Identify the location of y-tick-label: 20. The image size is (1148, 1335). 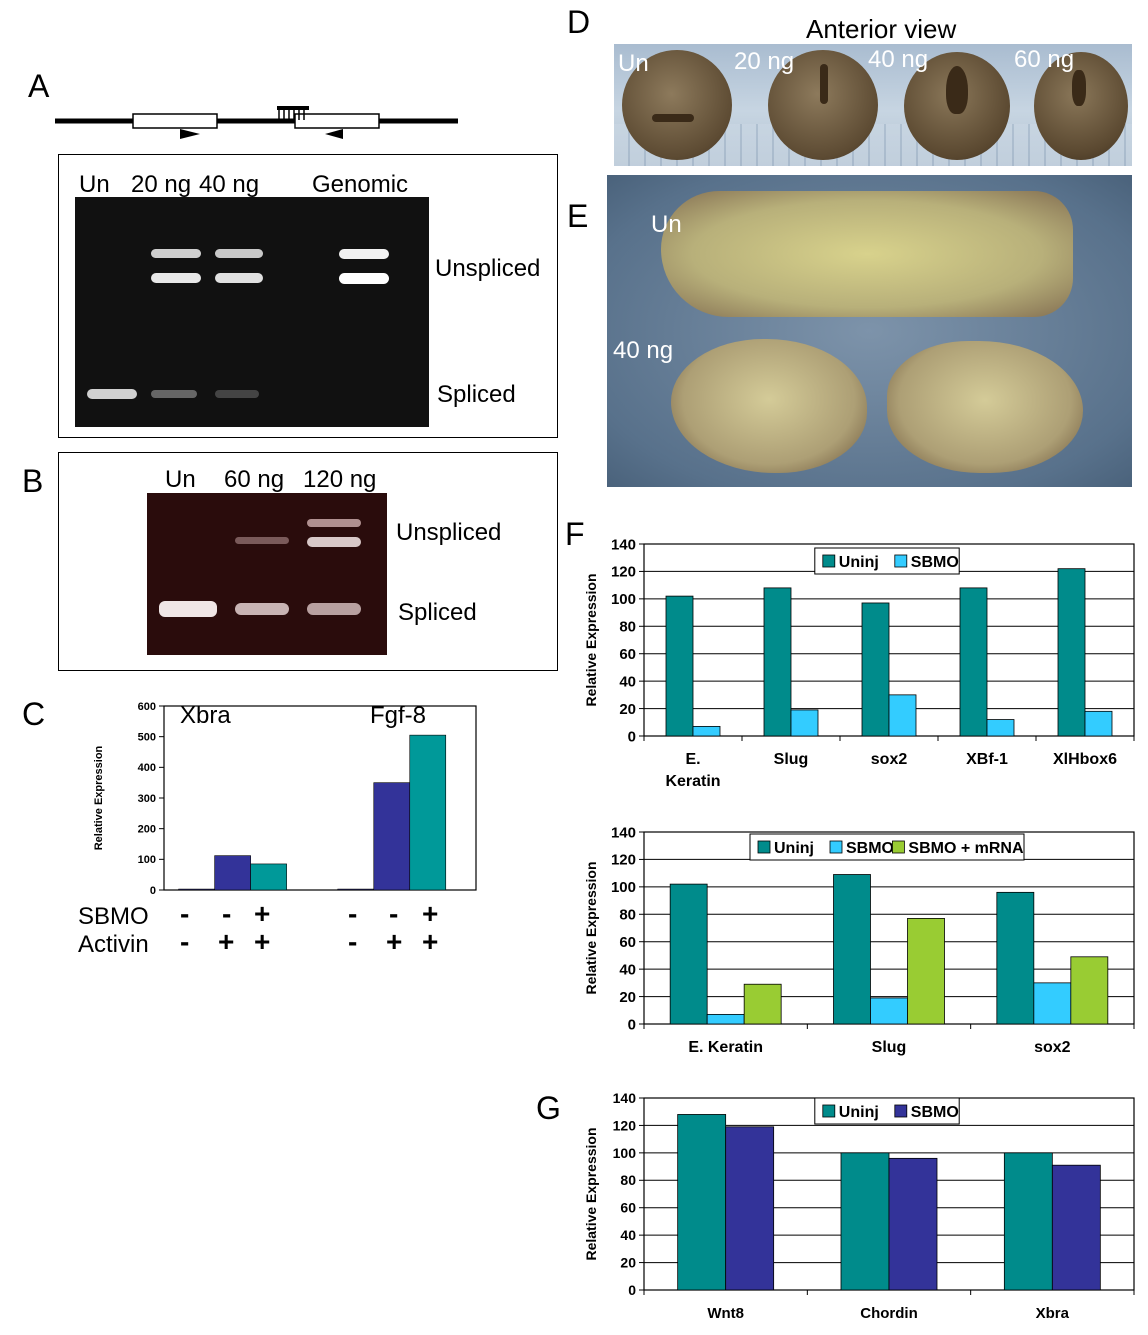
(628, 1262).